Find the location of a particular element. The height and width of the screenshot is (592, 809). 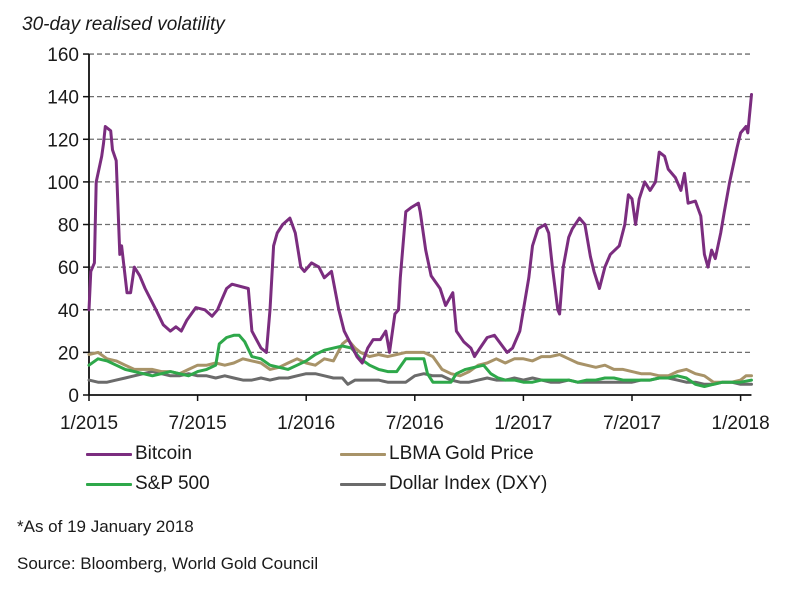

legend-swatch-dxy is located at coordinates (363, 484).